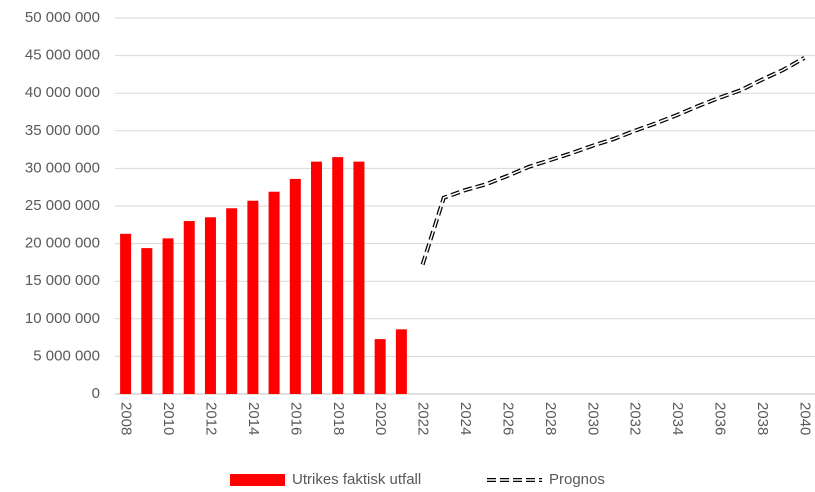 The image size is (815, 492). I want to click on x-tick-label: 2008, so click(126, 418).